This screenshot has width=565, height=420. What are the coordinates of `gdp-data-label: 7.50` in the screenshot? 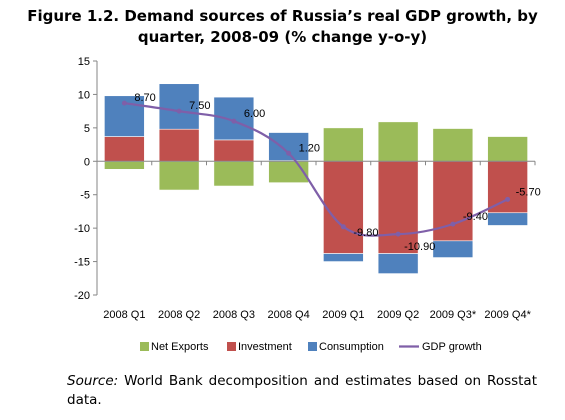 It's located at (199, 106).